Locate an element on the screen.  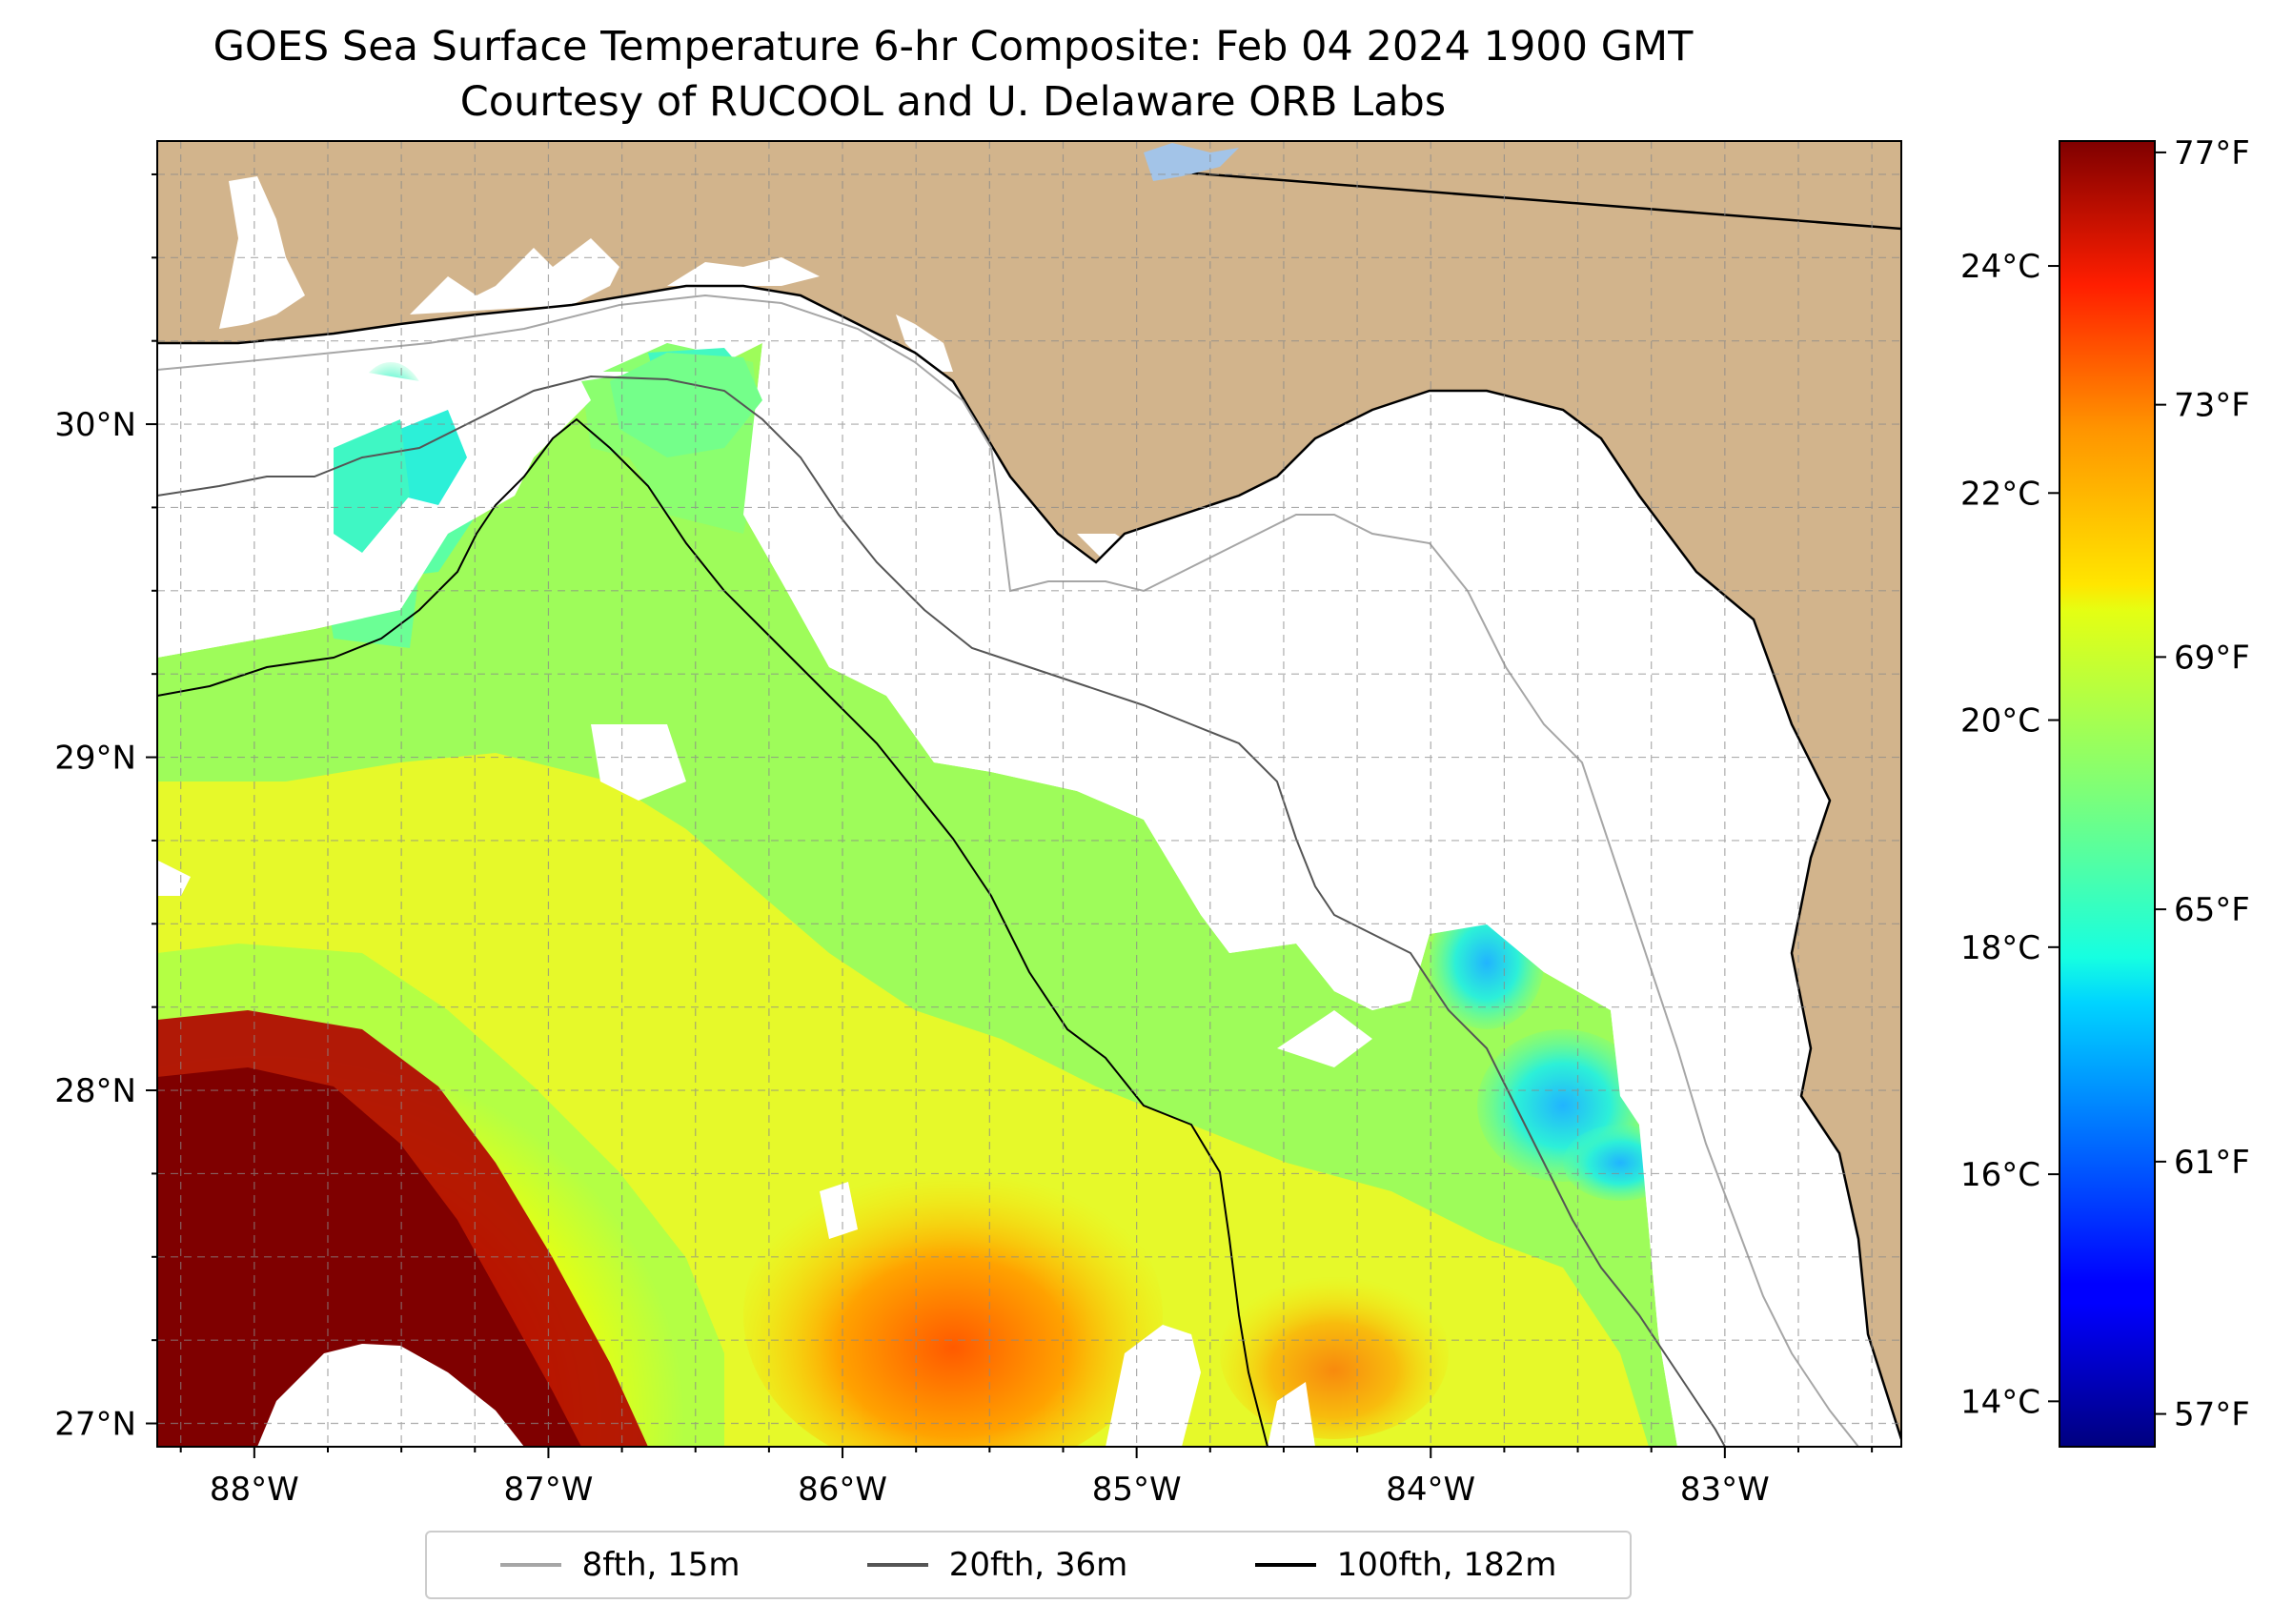
celsius-tick-label: 16°C is located at coordinates (2000, 1175).